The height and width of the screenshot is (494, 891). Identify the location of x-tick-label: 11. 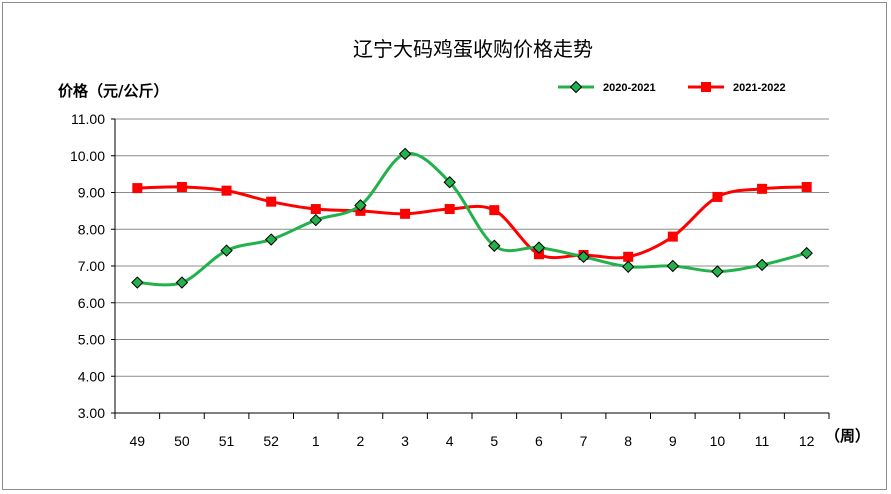
(762, 441).